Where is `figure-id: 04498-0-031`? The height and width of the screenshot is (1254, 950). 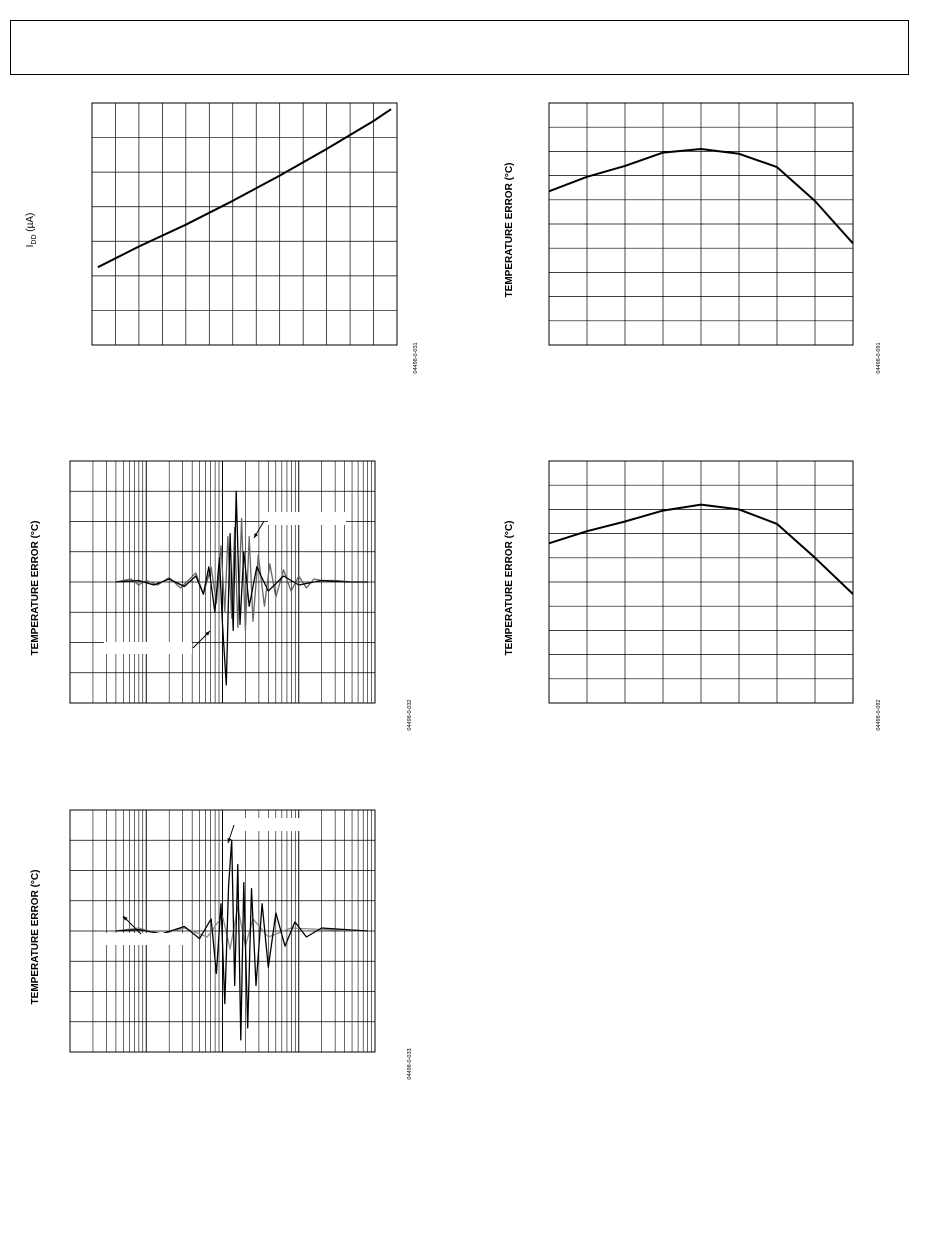 figure-id: 04498-0-031 is located at coordinates (416, 357).